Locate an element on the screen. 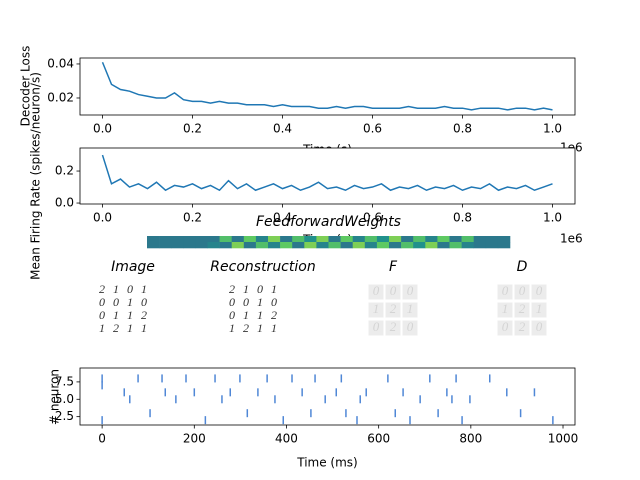 Image resolution: width=640 pixels, height=480 pixels. x-tick-label: 1.0 is located at coordinates (552, 218).